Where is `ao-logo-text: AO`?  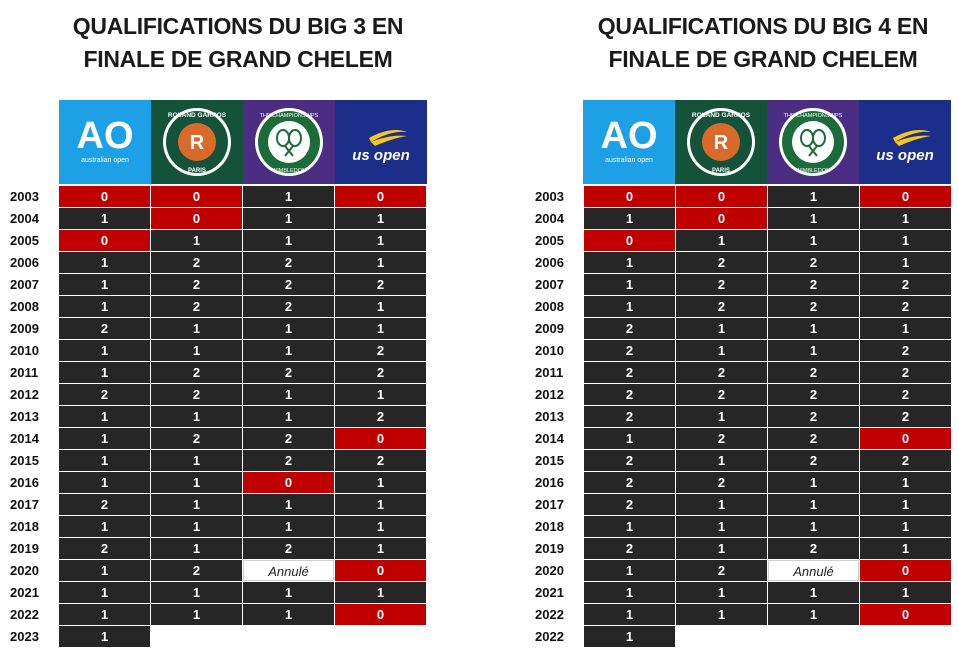
ao-logo-text: AO is located at coordinates (629, 136).